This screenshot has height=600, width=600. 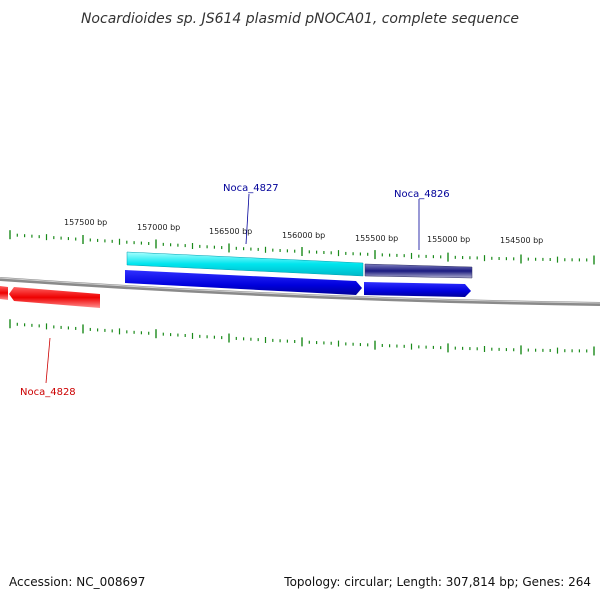 I want to click on gene-label-noca-4826: Noca_4826, so click(x=422, y=194).